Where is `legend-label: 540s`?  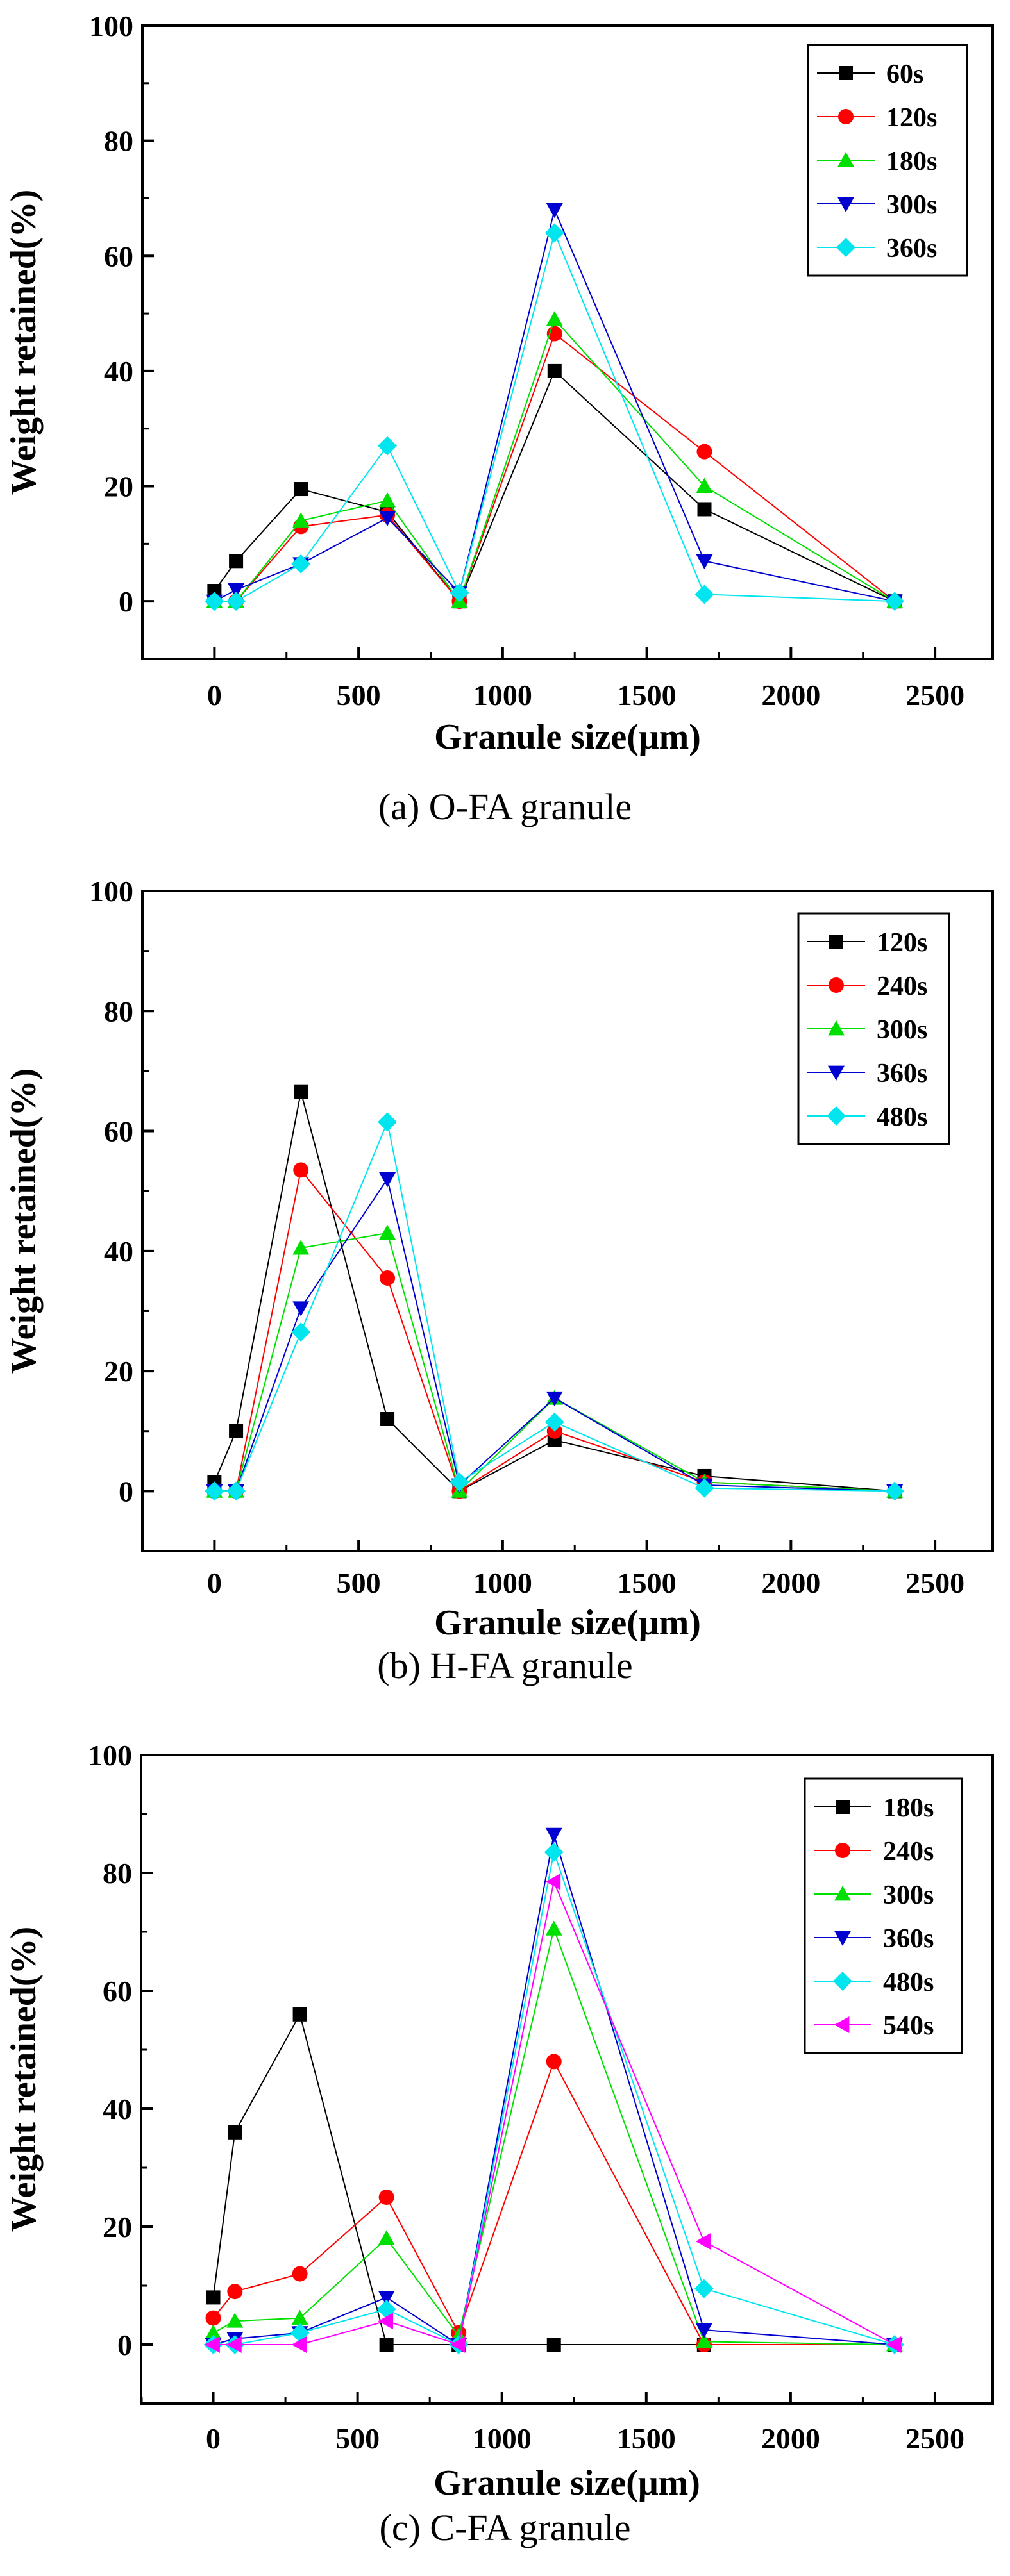 legend-label: 540s is located at coordinates (909, 2026).